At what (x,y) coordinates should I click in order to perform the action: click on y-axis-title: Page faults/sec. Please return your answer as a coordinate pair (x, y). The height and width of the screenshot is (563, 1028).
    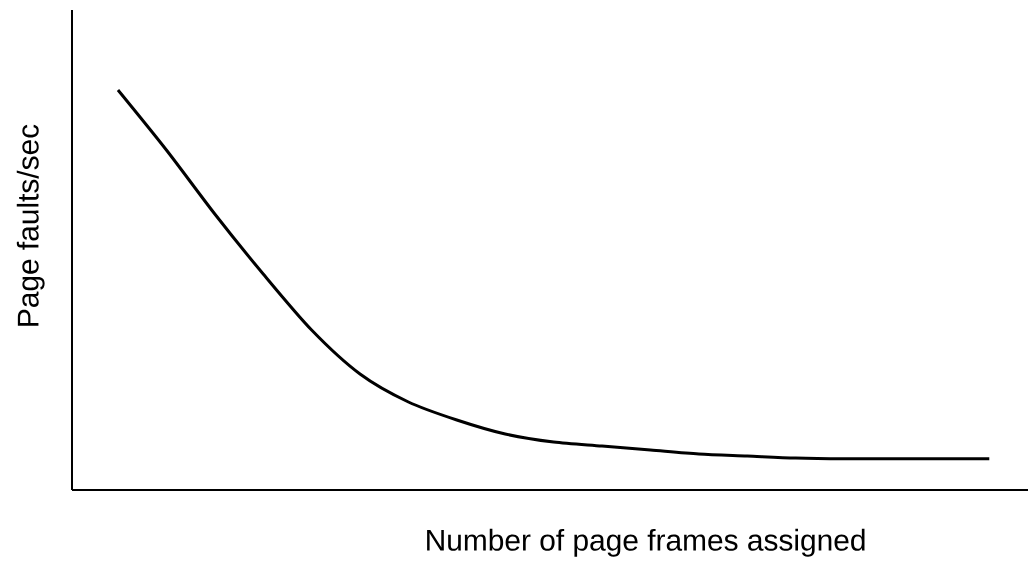
    Looking at the image, I should click on (30, 225).